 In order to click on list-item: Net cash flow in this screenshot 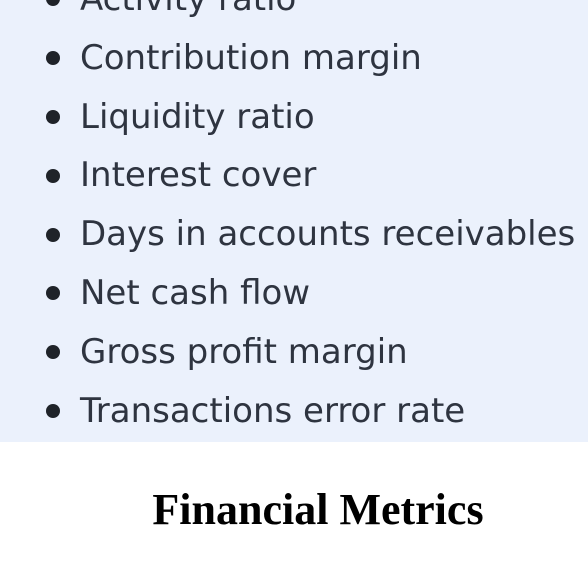, I will do `click(294, 293)`.